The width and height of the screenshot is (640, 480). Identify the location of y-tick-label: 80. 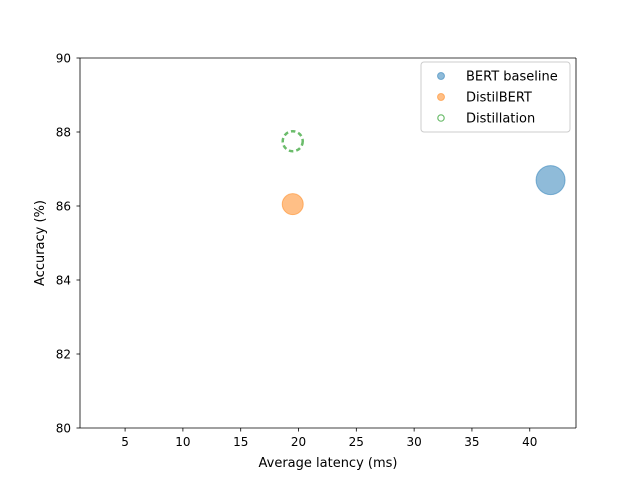
(63, 429).